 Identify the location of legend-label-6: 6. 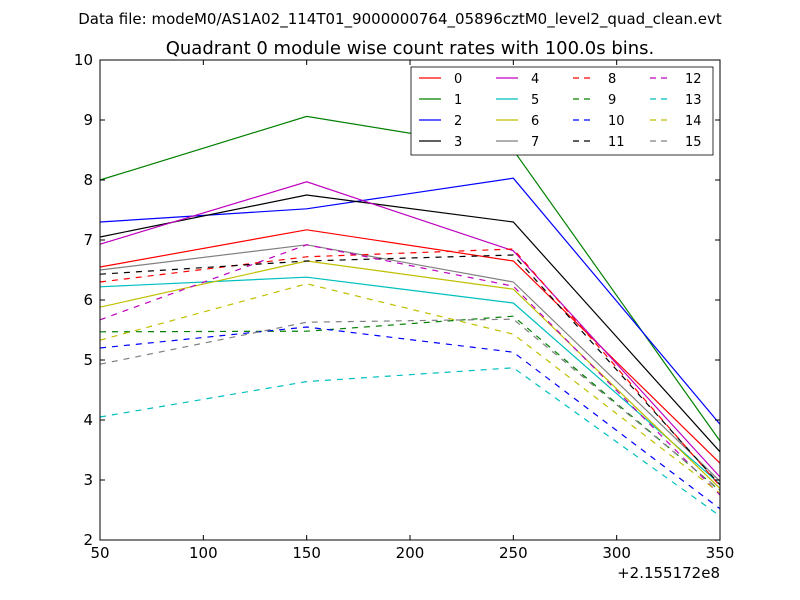
(535, 121).